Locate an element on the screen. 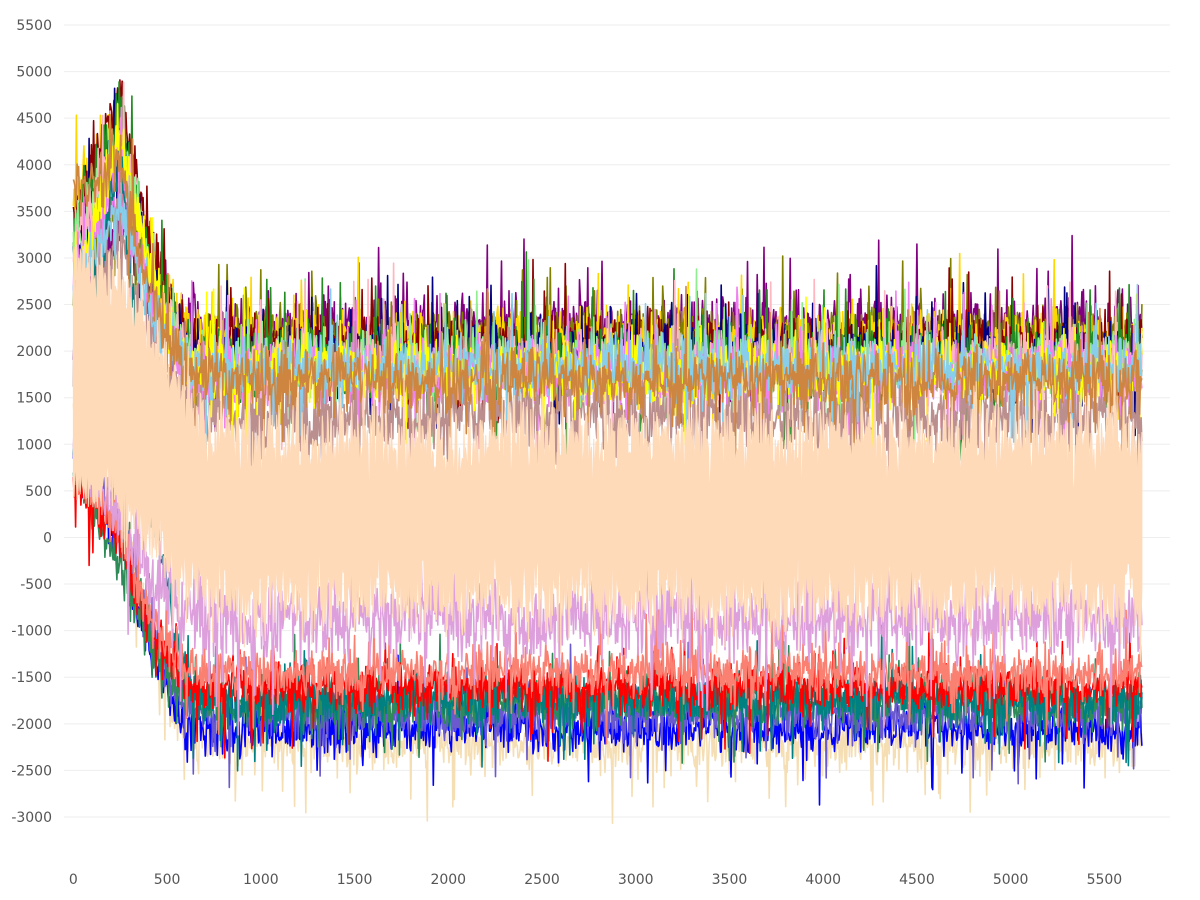 The image size is (1200, 900). x-tick-label: 500 is located at coordinates (167, 880).